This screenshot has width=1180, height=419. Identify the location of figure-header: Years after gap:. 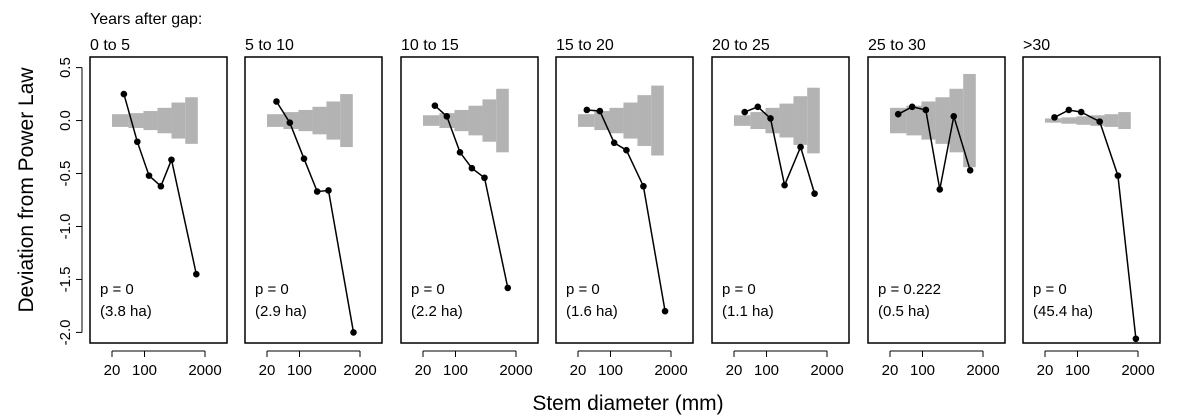
(146, 19).